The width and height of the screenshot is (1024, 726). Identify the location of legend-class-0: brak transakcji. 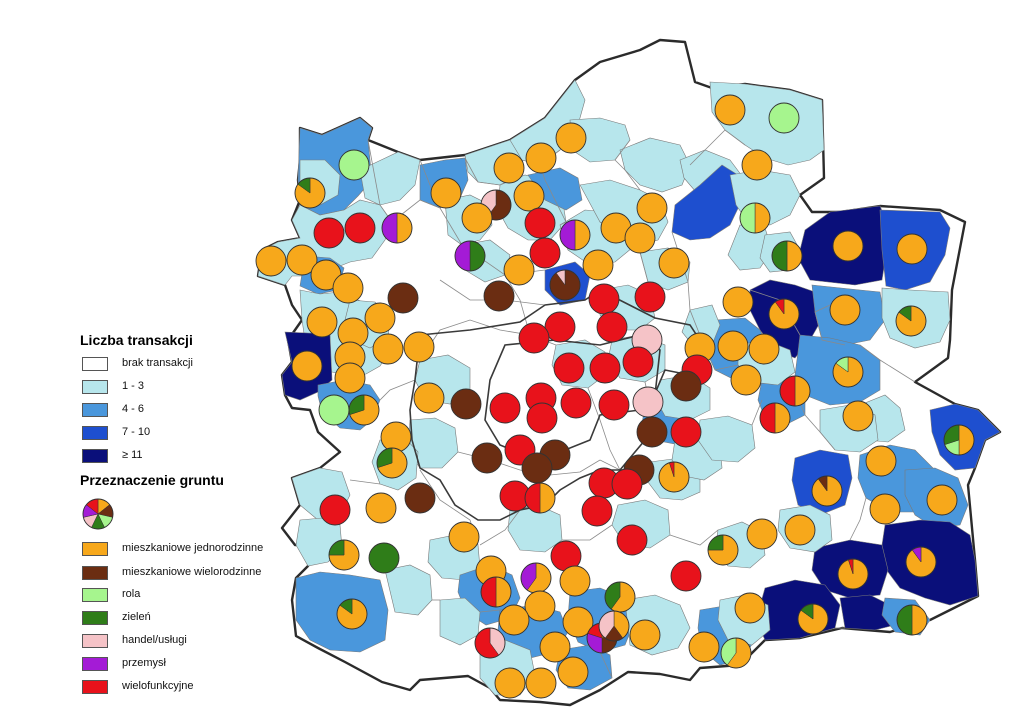
(200, 365).